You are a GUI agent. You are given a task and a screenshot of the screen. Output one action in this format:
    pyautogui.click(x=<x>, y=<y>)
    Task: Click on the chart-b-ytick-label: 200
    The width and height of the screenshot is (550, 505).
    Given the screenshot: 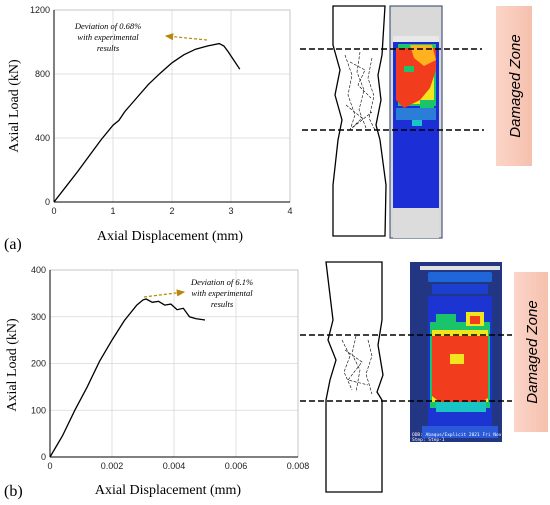 What is the action you would take?
    pyautogui.click(x=38, y=364)
    